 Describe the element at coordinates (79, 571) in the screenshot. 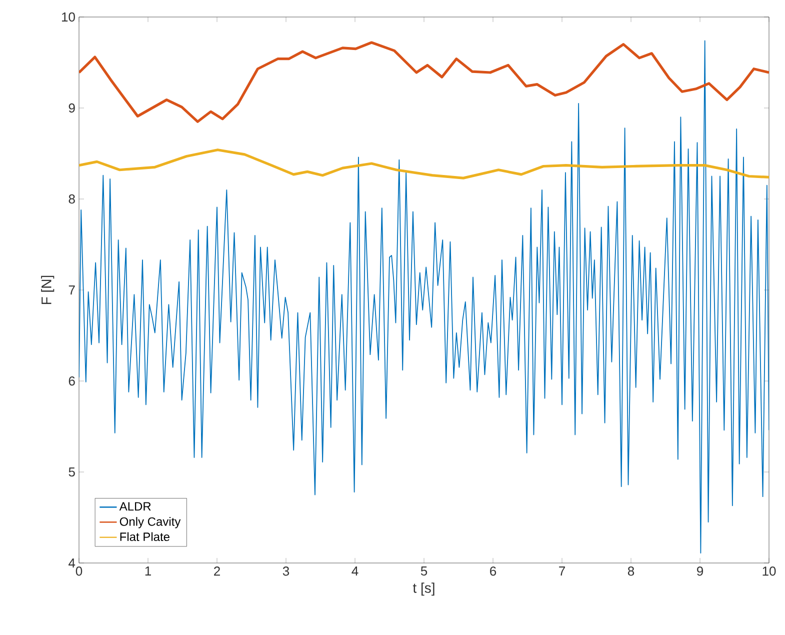

I see `x-tick-label: 0` at that location.